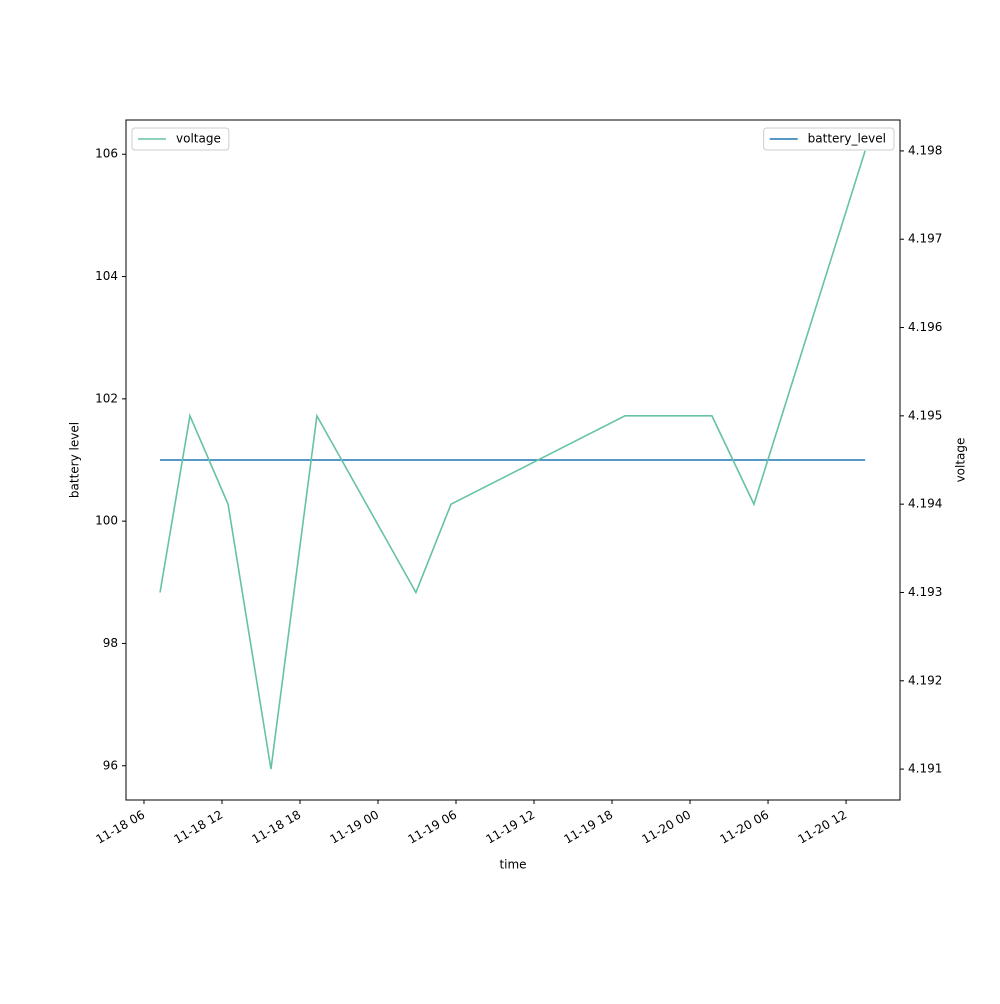 The width and height of the screenshot is (1000, 1004). Describe the element at coordinates (589, 827) in the screenshot. I see `x-tick-label: 11-19 18` at that location.